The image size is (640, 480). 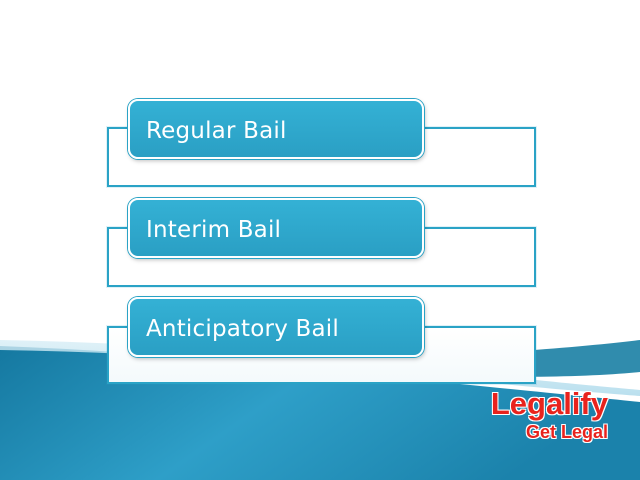 What do you see at coordinates (549, 403) in the screenshot?
I see `brand-name: Legalify` at bounding box center [549, 403].